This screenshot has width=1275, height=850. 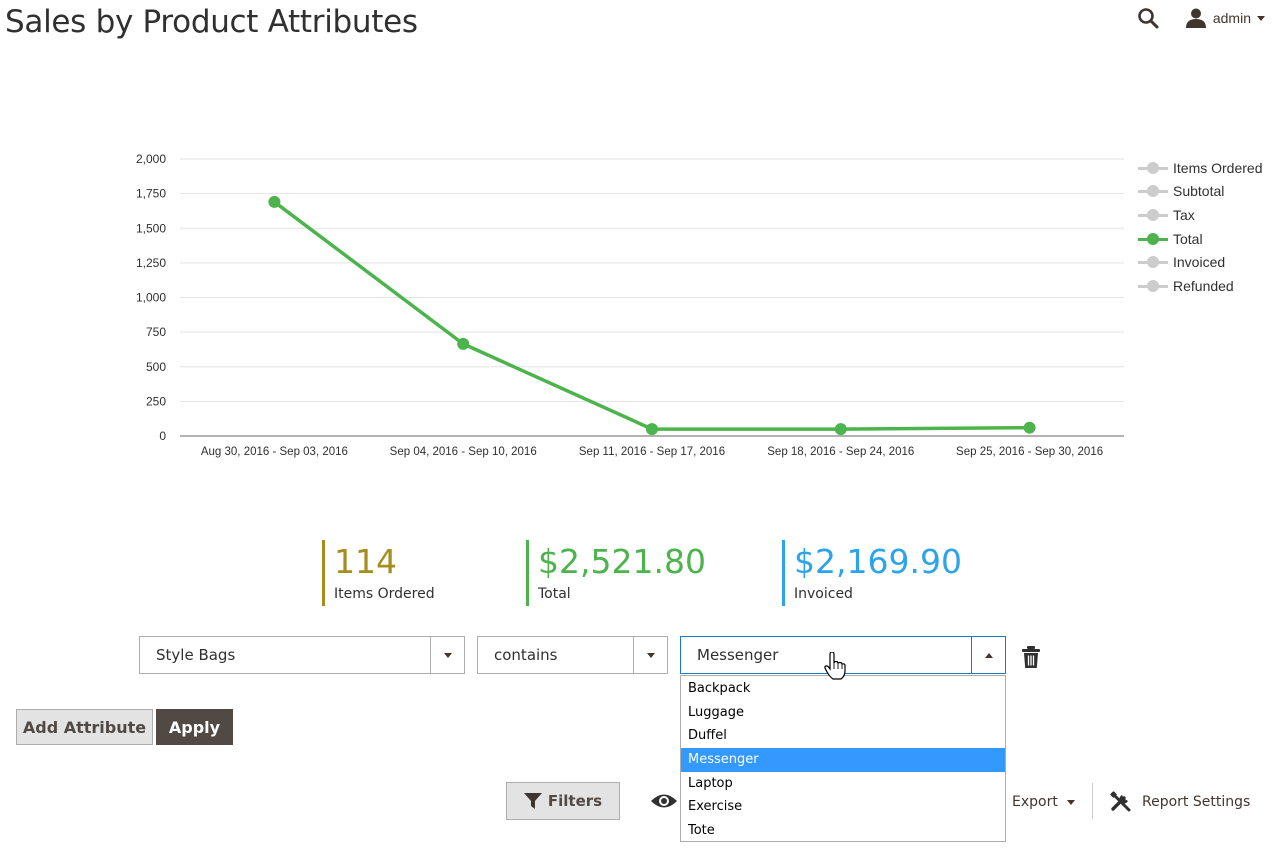 I want to click on total-value: $2,521.80, so click(x=622, y=561).